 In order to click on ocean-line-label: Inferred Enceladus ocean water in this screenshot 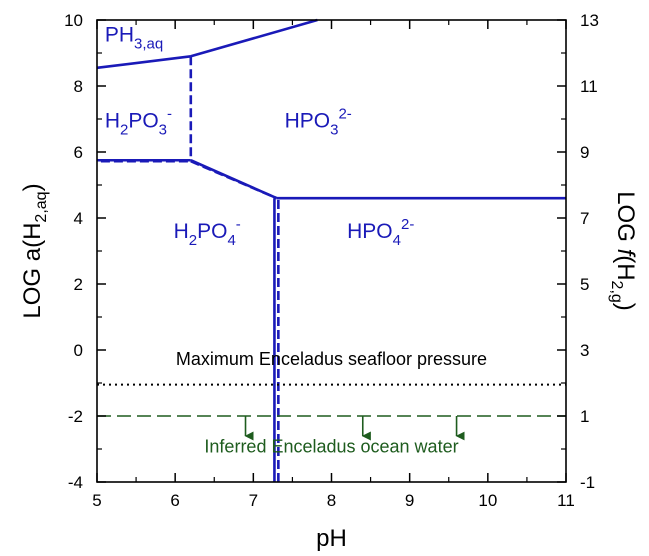, I will do `click(331, 446)`.